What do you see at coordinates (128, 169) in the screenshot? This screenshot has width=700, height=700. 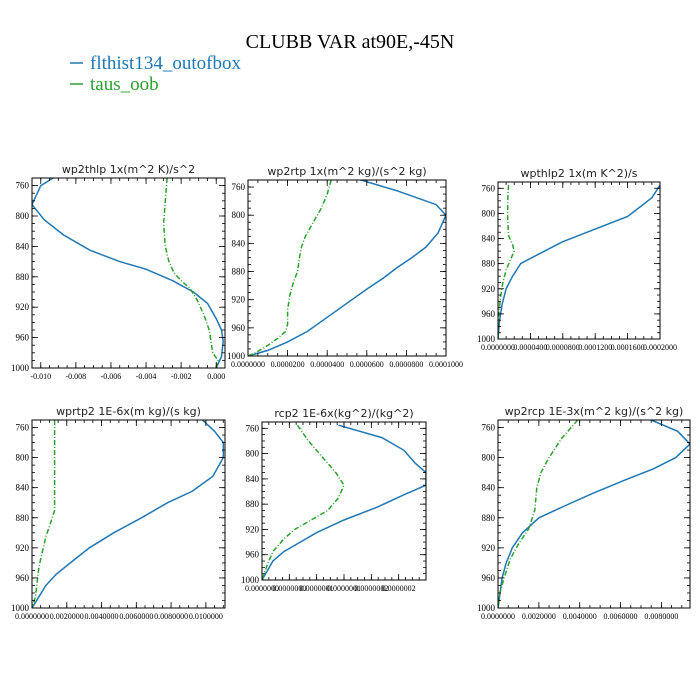 I see `panel-title: wp2thlp 1x(m^2 K)/s^2` at bounding box center [128, 169].